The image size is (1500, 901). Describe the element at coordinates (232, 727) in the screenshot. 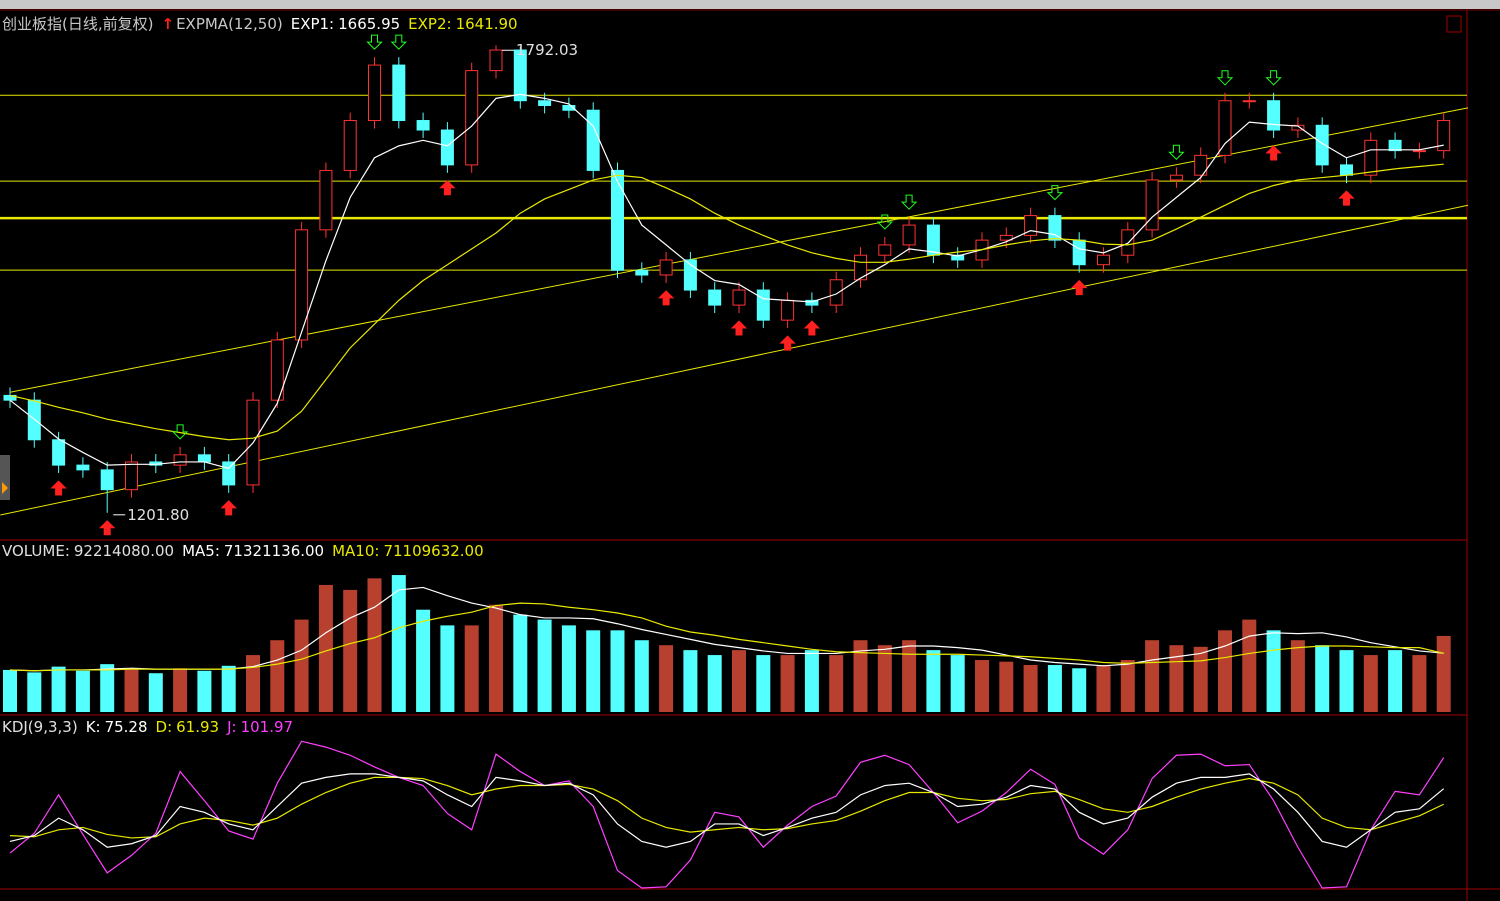

I see `legend-name: J:` at that location.